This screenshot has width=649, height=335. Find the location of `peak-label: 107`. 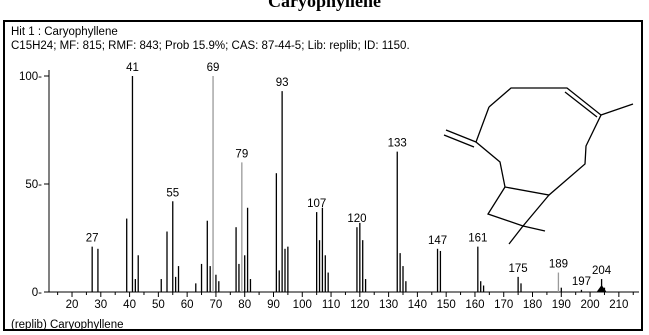

peak-label: 107 is located at coordinates (316, 204).